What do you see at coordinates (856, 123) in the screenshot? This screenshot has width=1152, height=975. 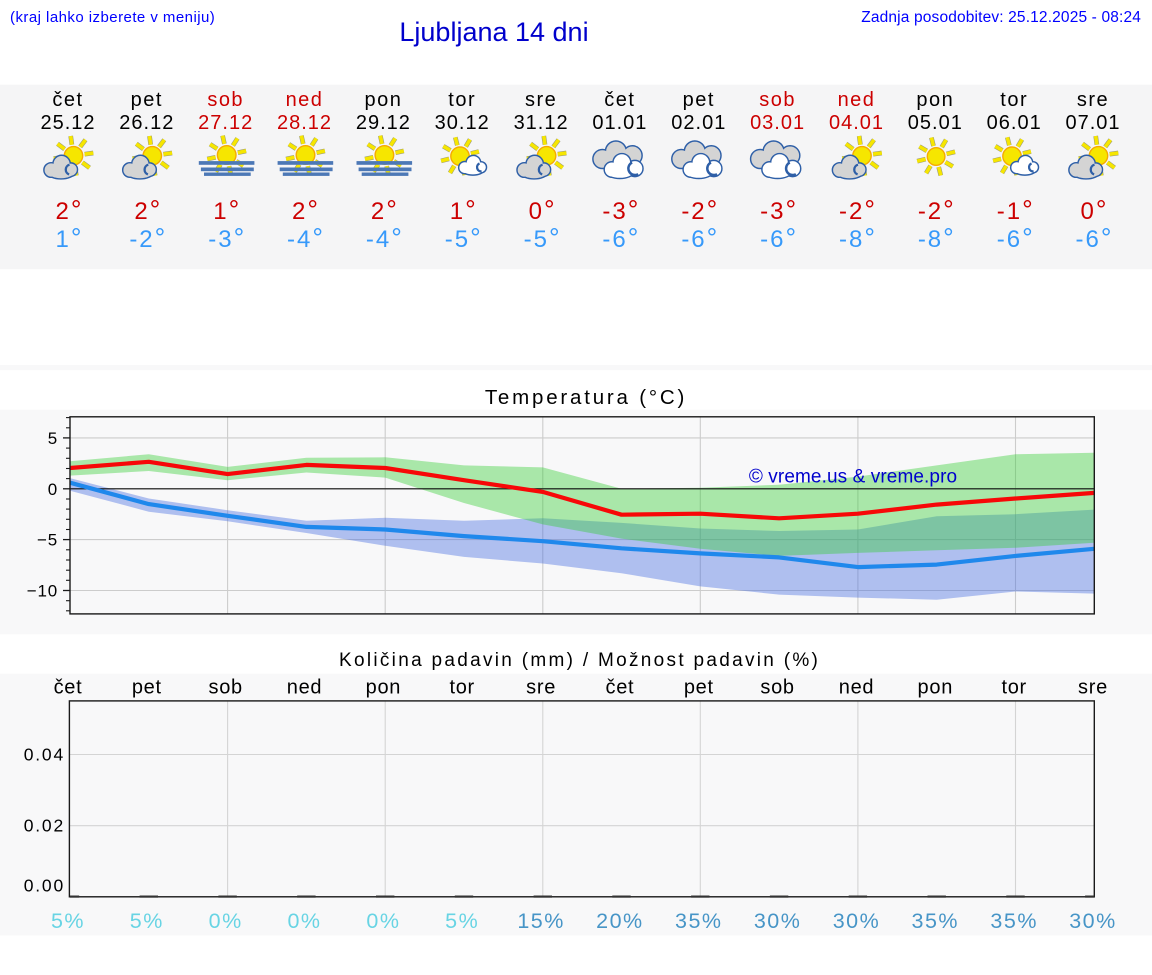 I see `svg-text: 04.01` at bounding box center [856, 123].